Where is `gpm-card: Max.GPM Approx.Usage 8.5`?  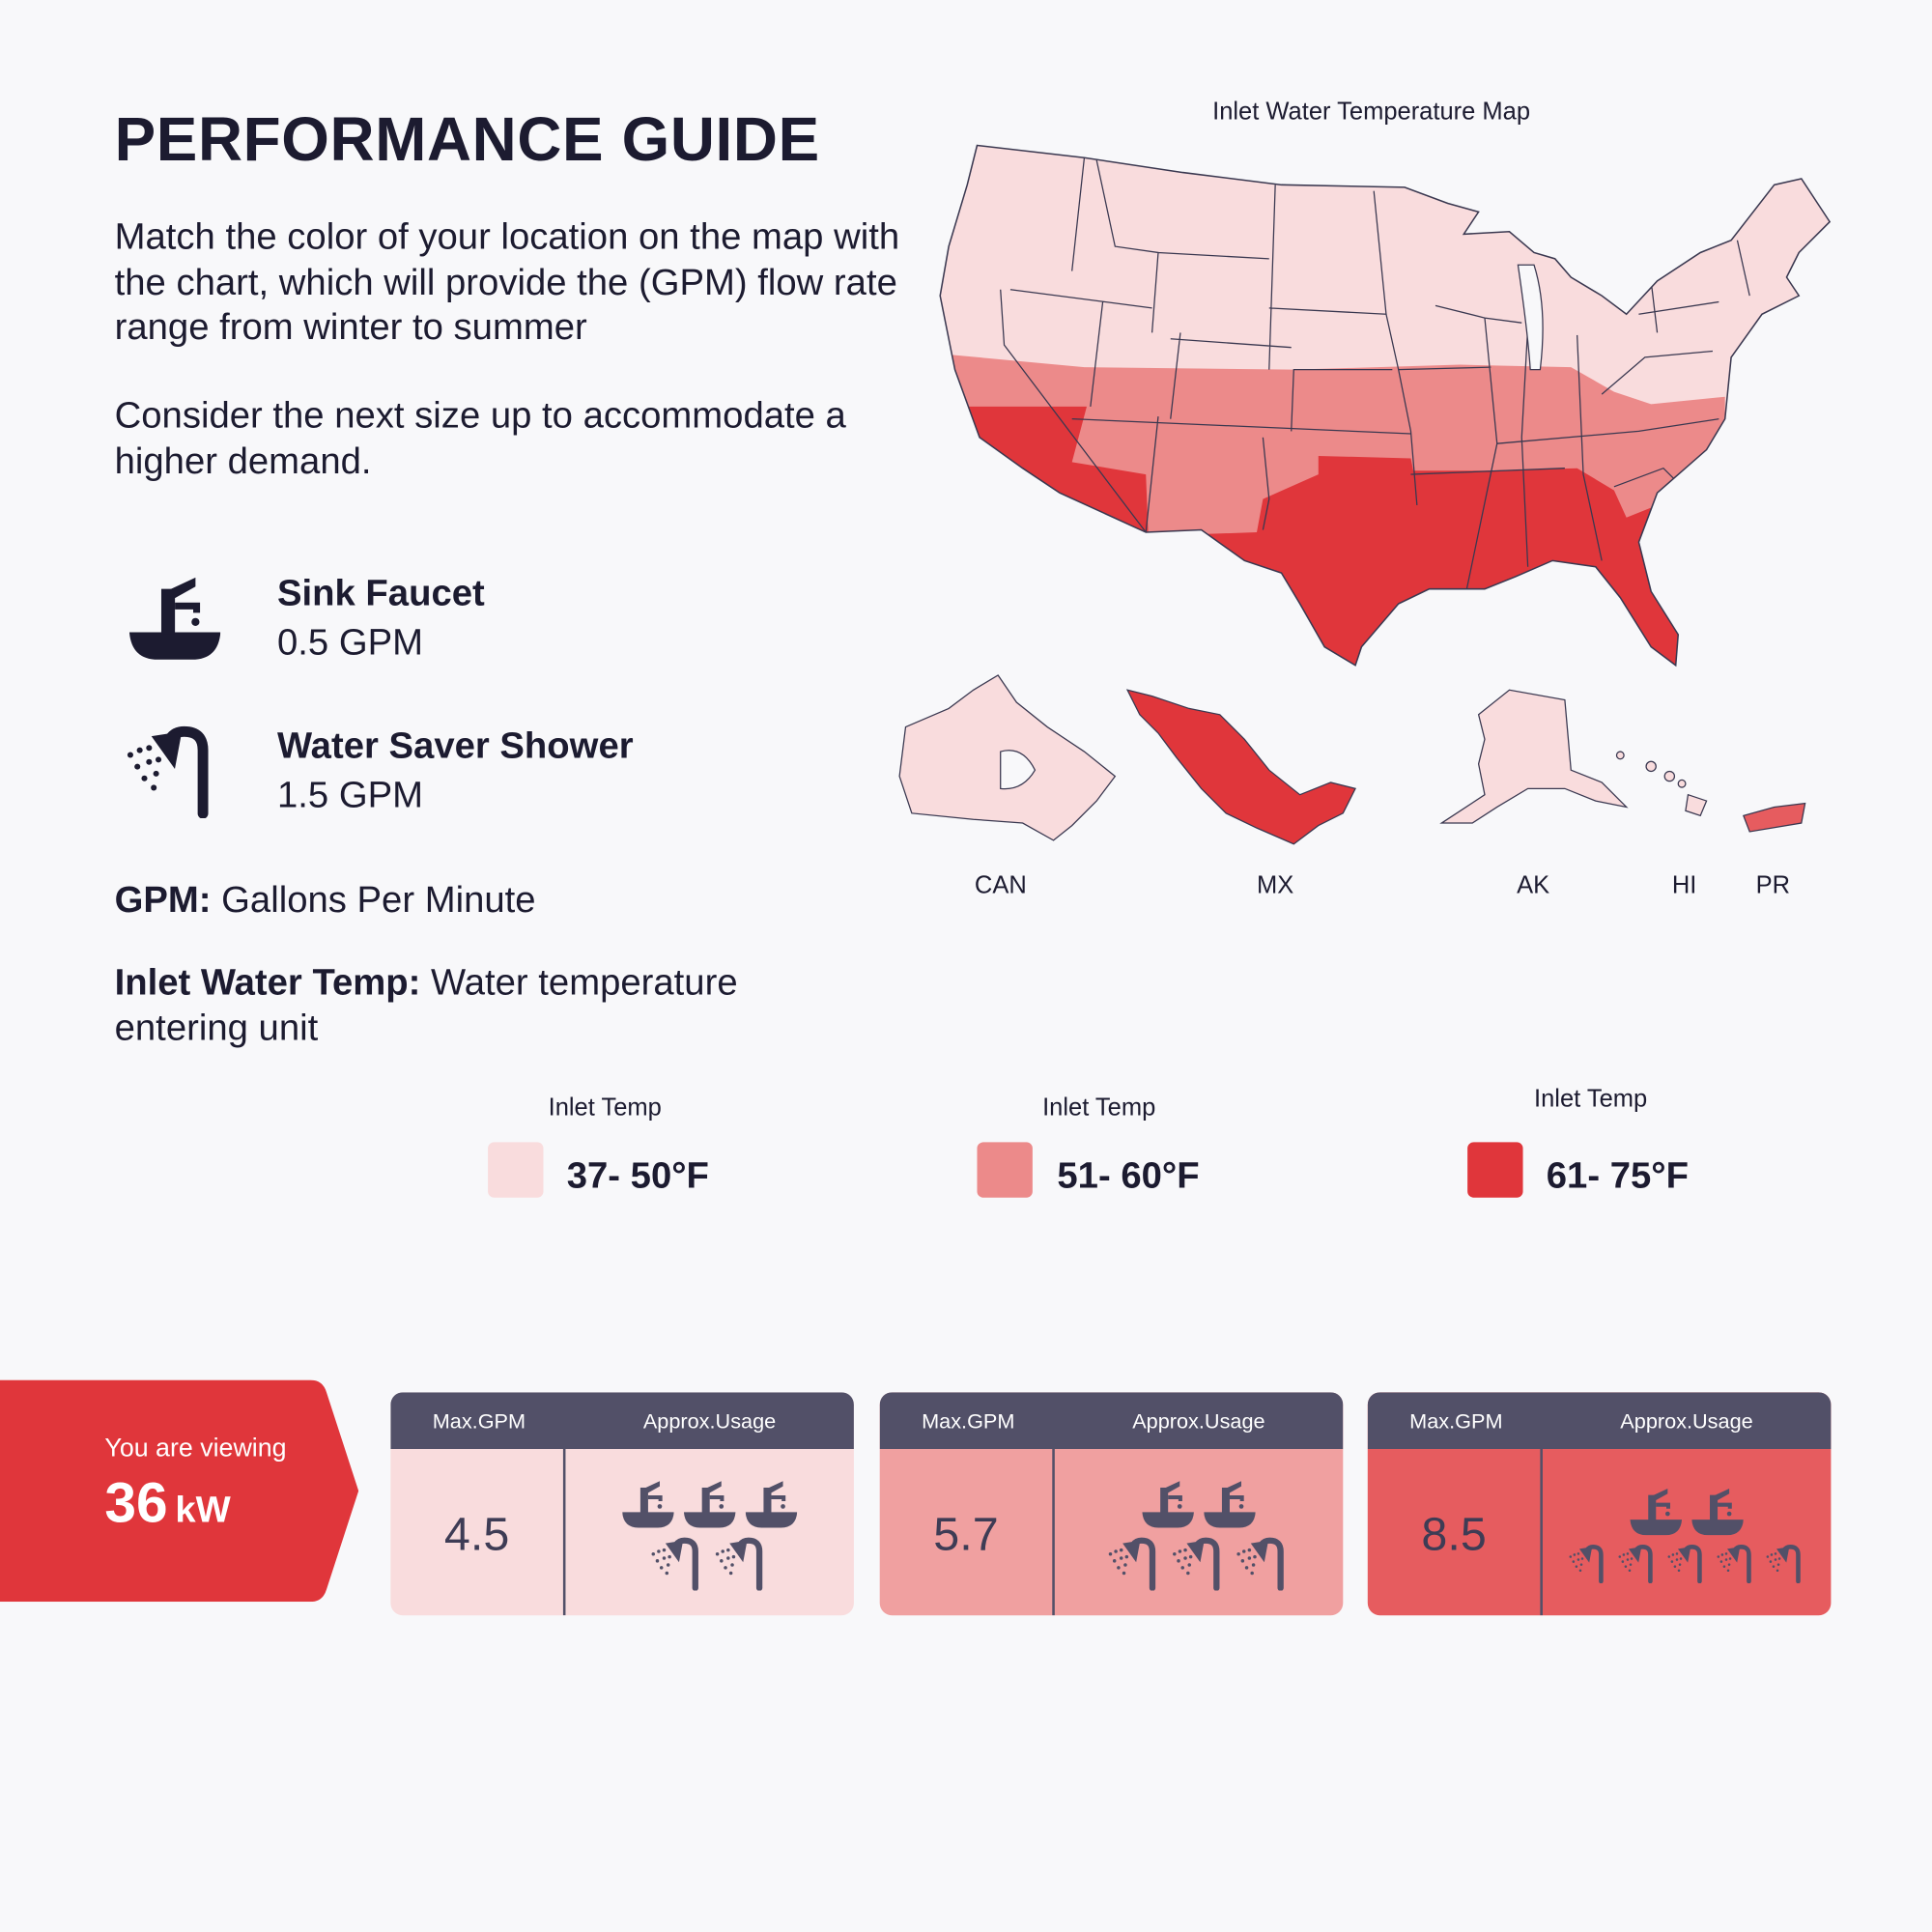 gpm-card: Max.GPM Approx.Usage 8.5 is located at coordinates (1599, 1504).